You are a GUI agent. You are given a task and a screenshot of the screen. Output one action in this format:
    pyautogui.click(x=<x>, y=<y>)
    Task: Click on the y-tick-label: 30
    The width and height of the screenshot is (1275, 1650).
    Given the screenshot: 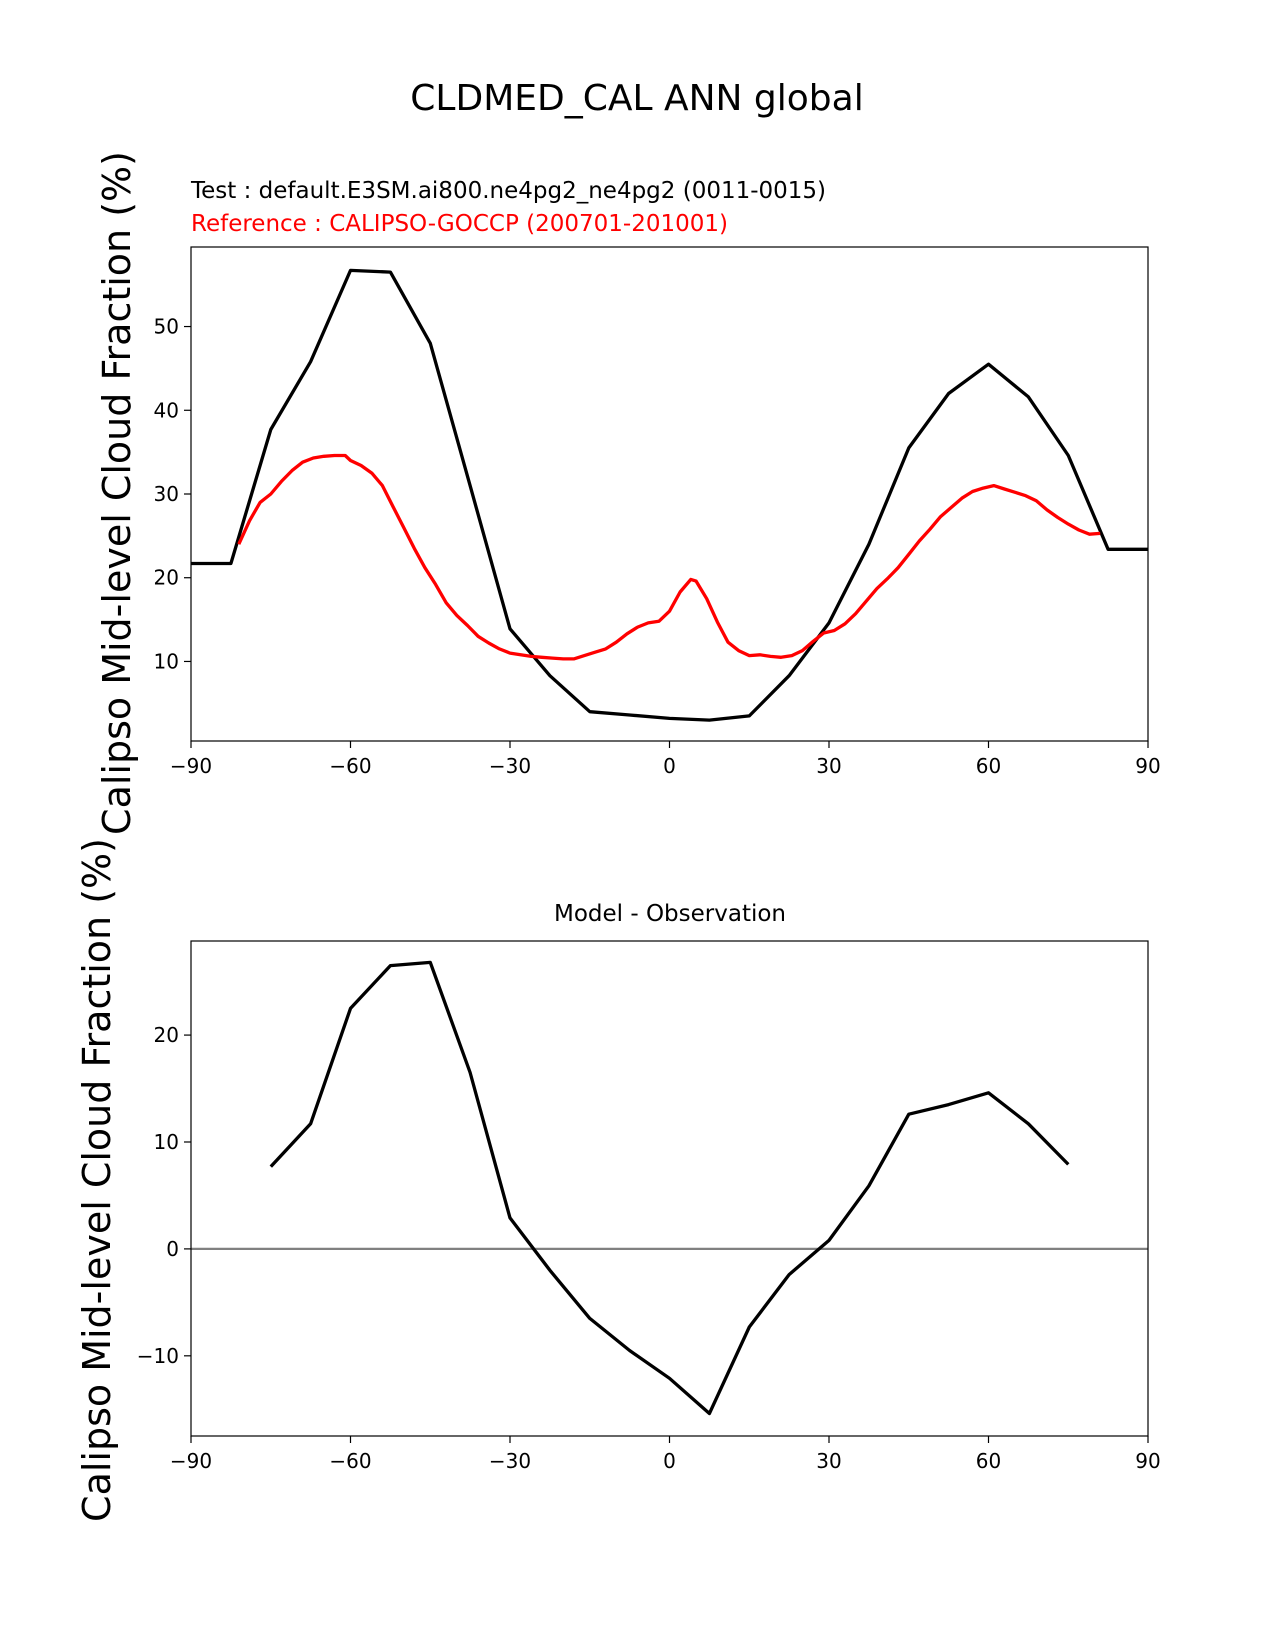 What is the action you would take?
    pyautogui.click(x=166, y=494)
    